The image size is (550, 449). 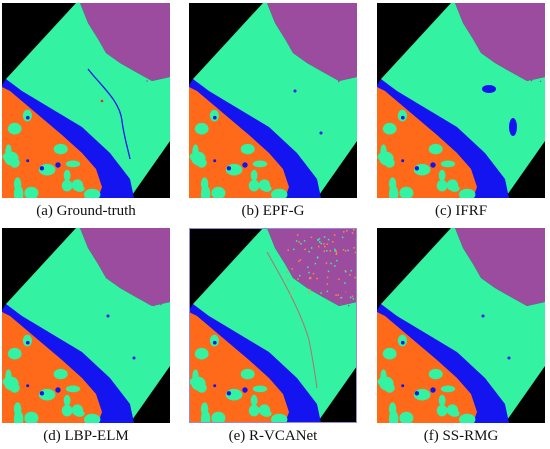 What do you see at coordinates (292, 320) in the screenshot?
I see `noisy-river-line` at bounding box center [292, 320].